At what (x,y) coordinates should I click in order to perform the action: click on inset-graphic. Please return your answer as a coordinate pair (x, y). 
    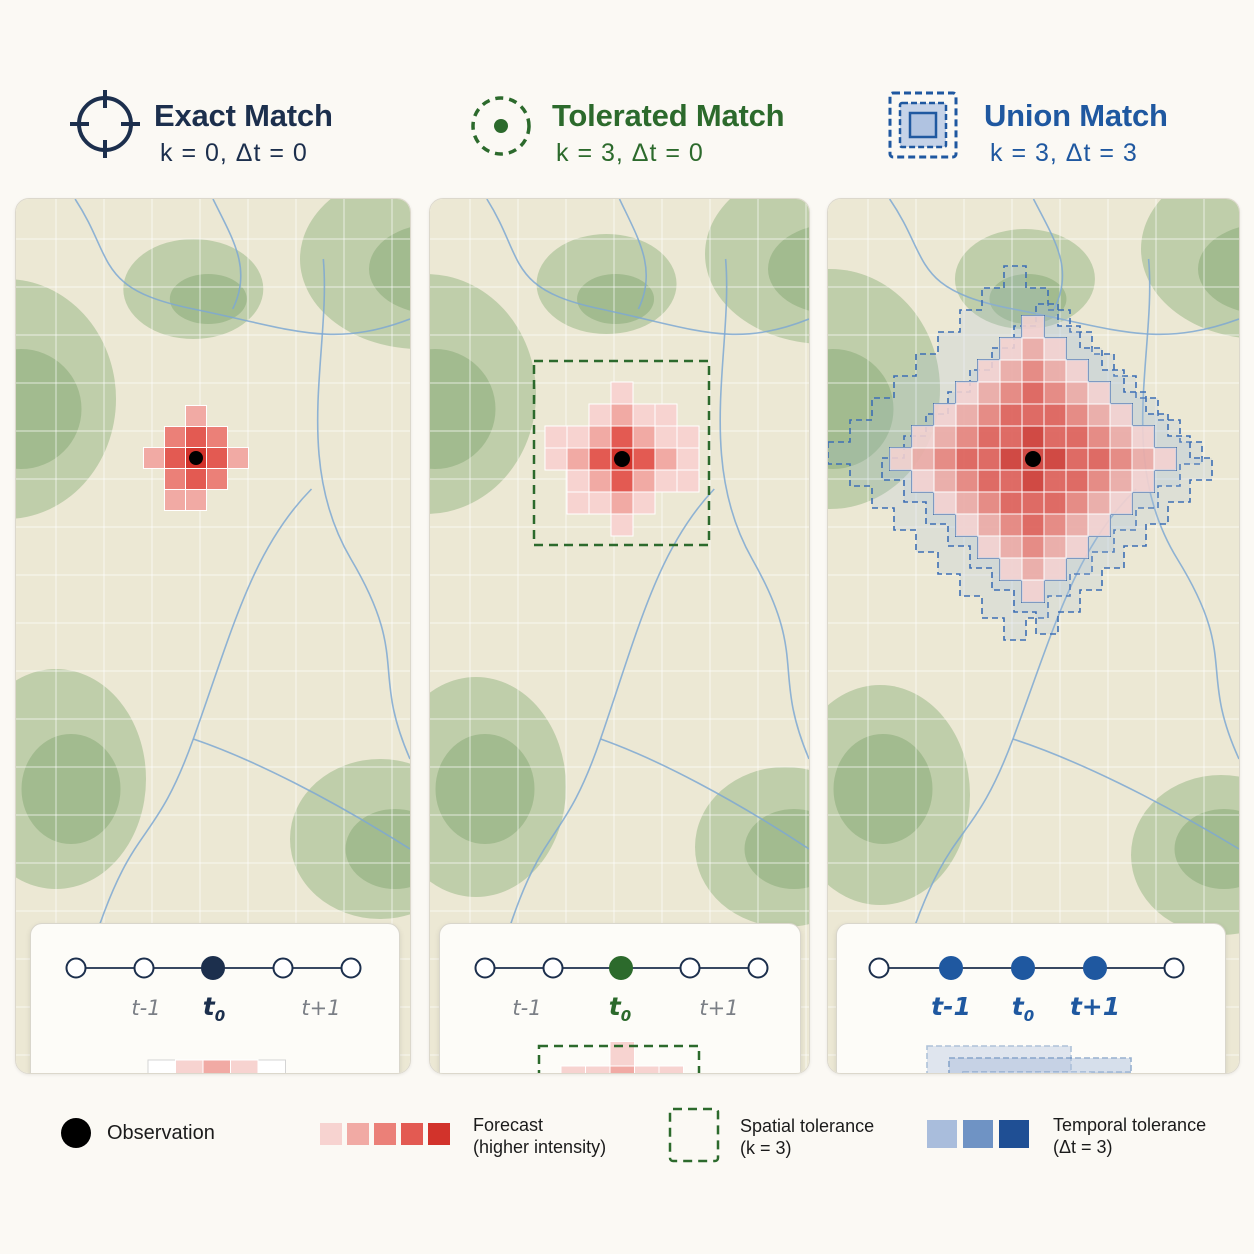
    Looking at the image, I should click on (1026, 1014).